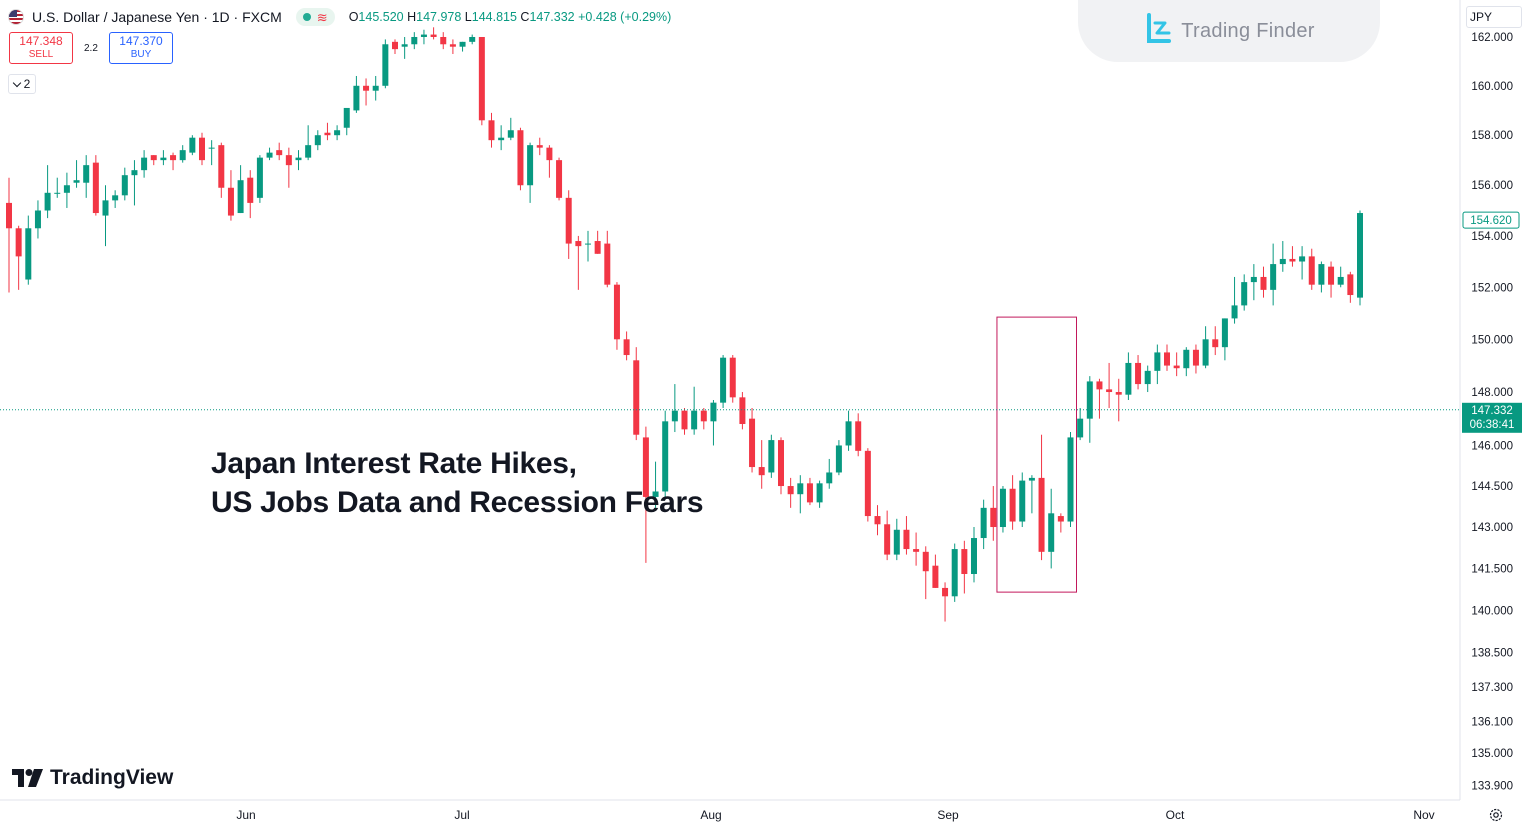 The image size is (1530, 832). I want to click on market-open-icon, so click(306, 17).